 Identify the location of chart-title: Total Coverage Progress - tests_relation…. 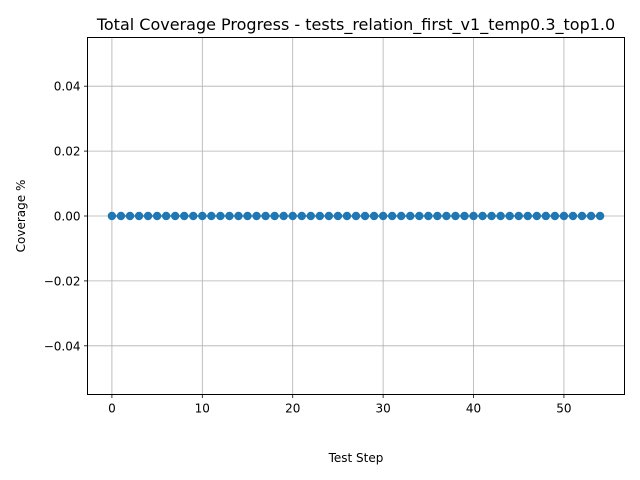
(355, 25).